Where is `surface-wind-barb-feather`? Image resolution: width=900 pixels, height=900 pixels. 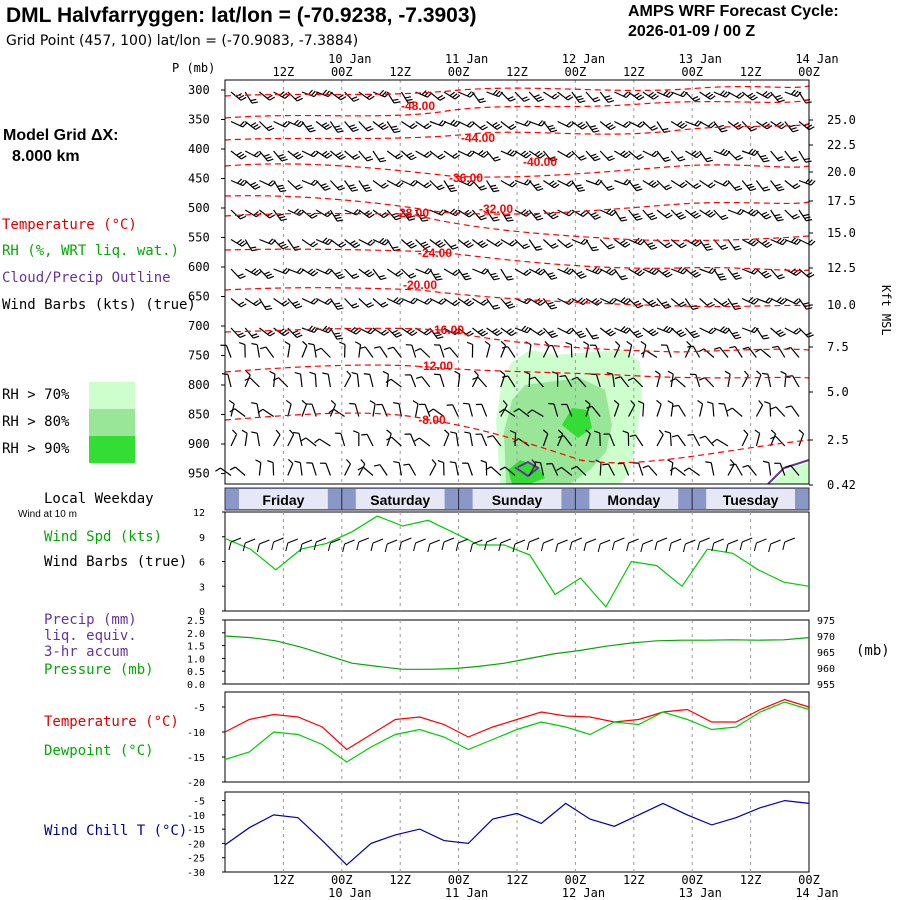
surface-wind-barb-feather is located at coordinates (528, 546).